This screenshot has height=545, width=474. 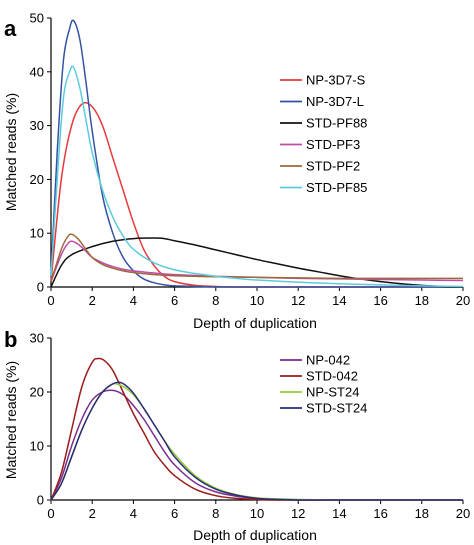 I want to click on series-line-std-pf2, so click(x=256, y=257).